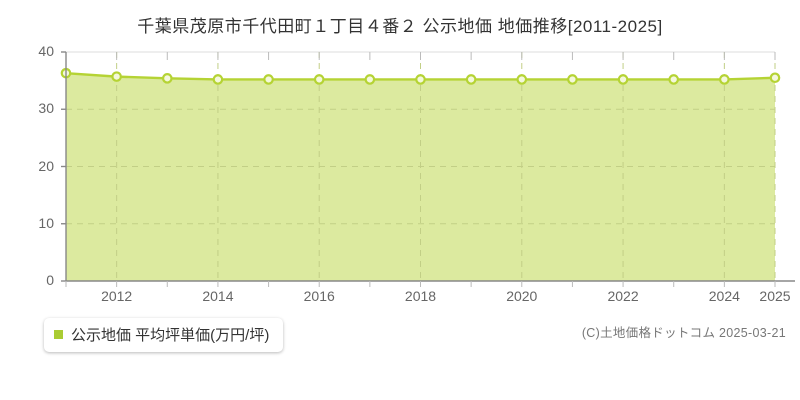 The image size is (800, 400). Describe the element at coordinates (58, 334) in the screenshot. I see `legend-swatch-icon` at that location.